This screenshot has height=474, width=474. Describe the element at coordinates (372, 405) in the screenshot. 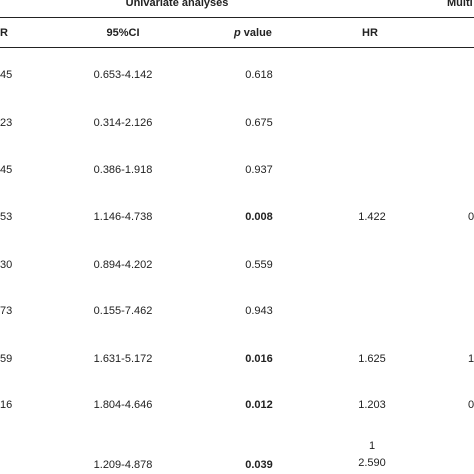

I see `multi-hr-cell: 1.203` at that location.